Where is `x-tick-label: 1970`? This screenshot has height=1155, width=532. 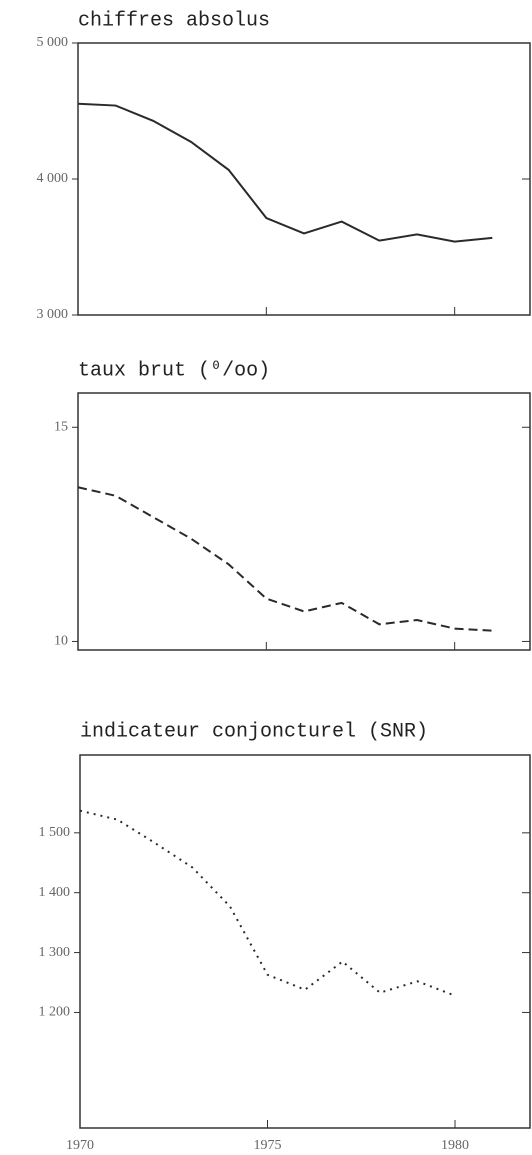 x-tick-label: 1970 is located at coordinates (80, 1145).